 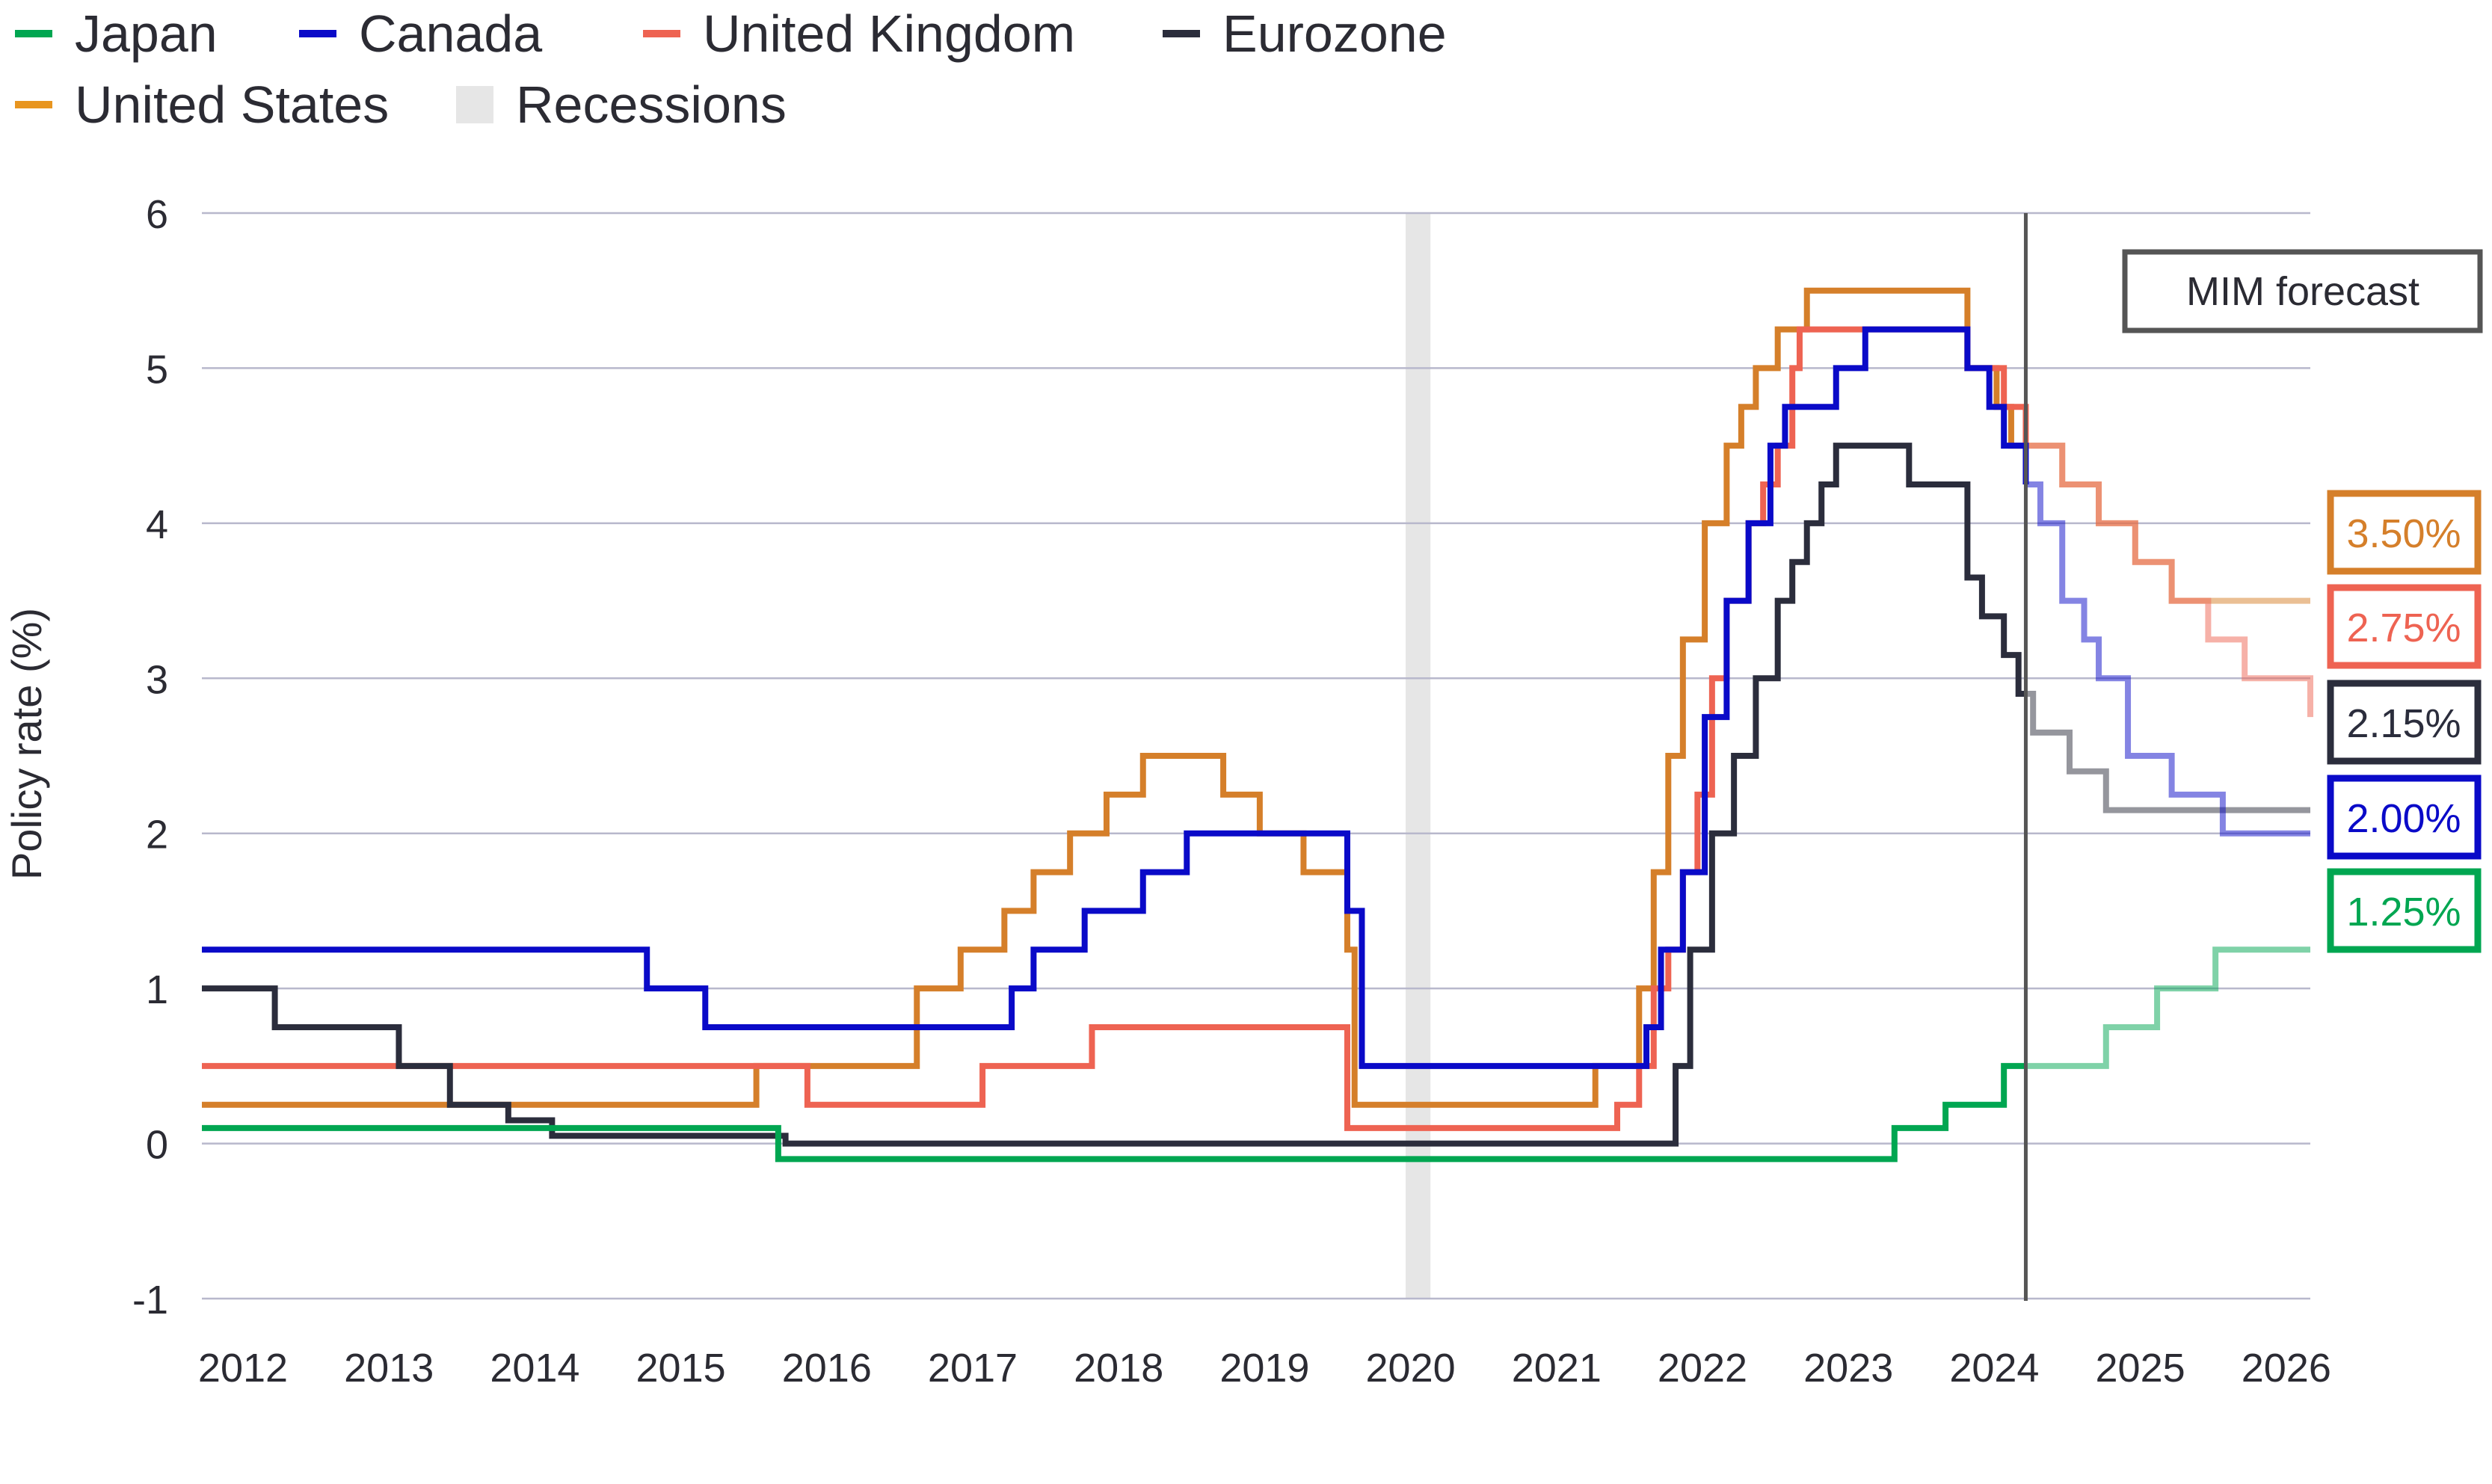 I want to click on legend-item-recessions: Recessions, so click(x=621, y=104).